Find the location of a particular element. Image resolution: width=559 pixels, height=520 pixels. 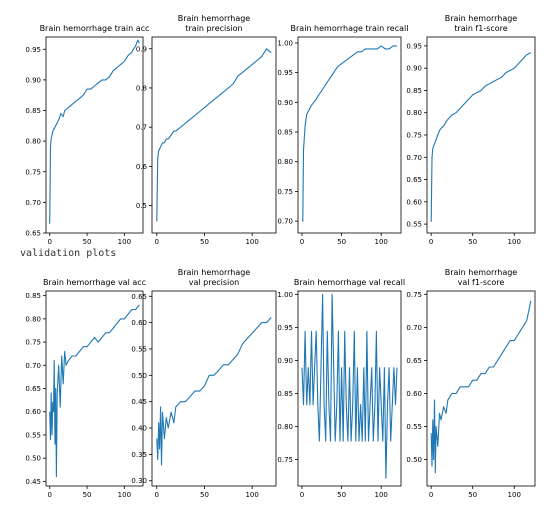

chart-title: train precision is located at coordinates (213, 28).